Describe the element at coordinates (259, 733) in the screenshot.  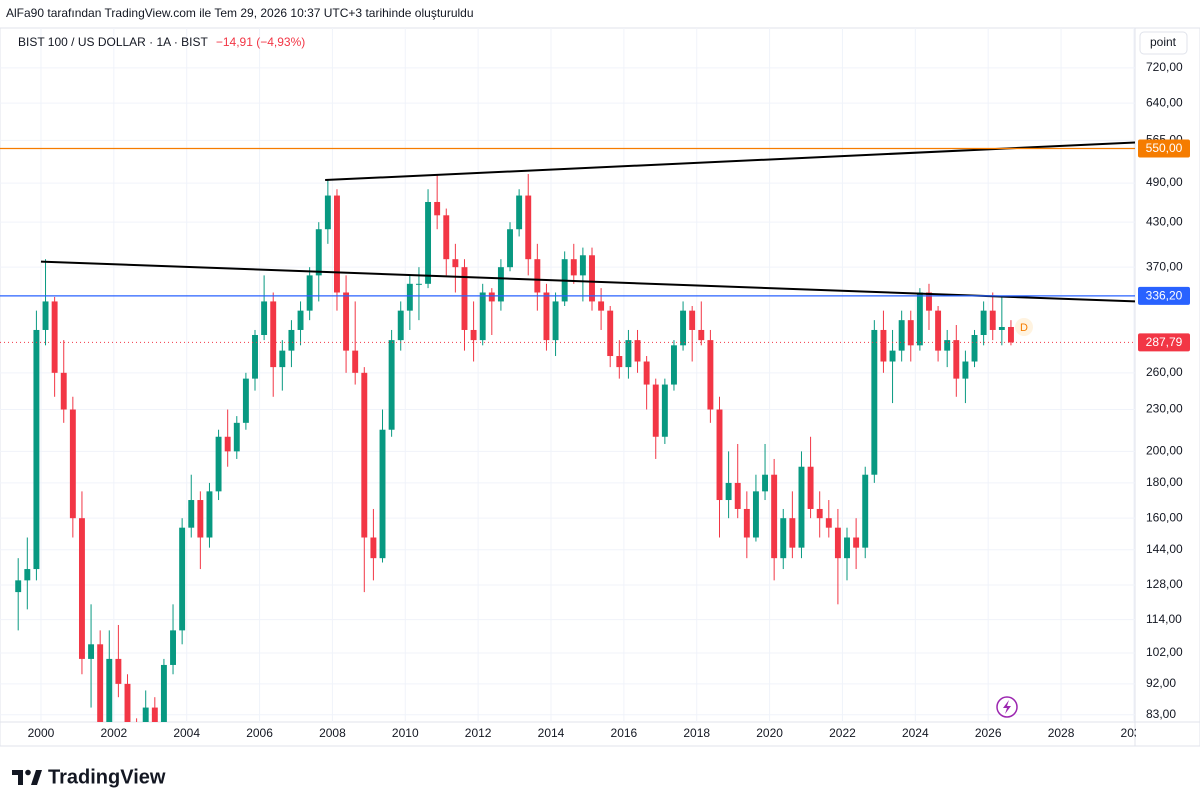
I see `x-tick-label: 2006` at that location.